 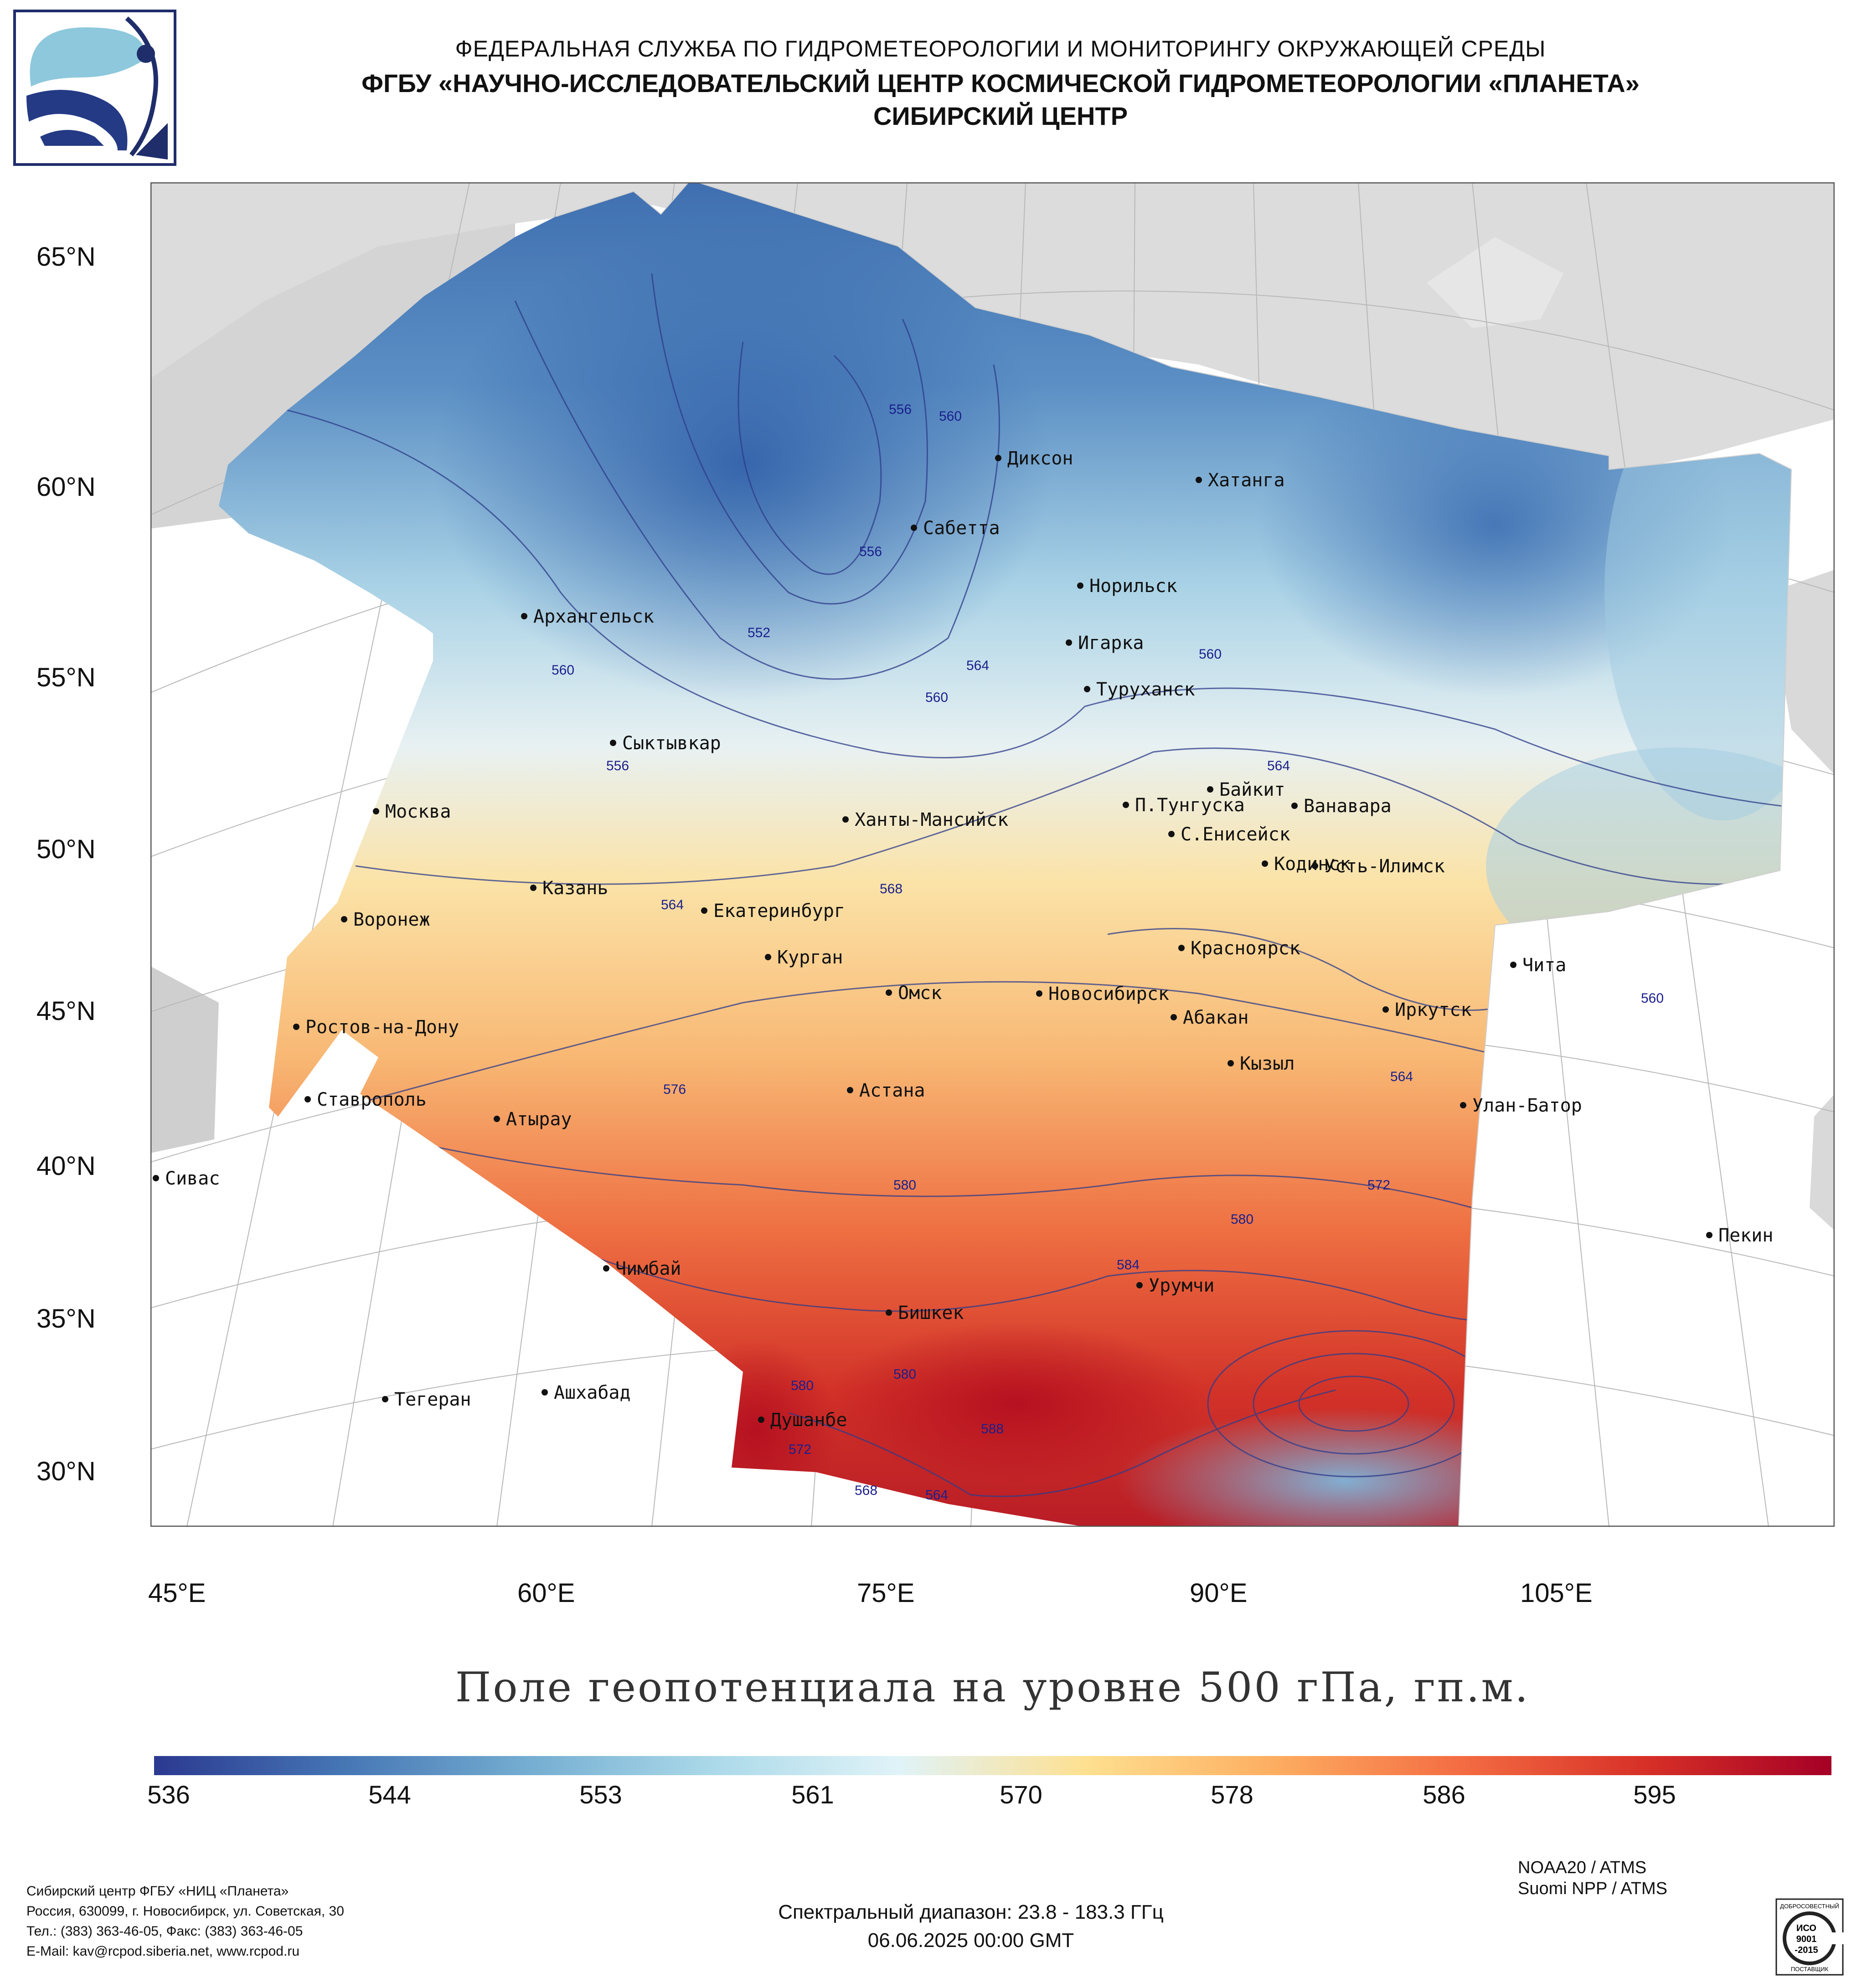 What do you see at coordinates (592, 1392) in the screenshot?
I see `city-label: Ашхабад` at bounding box center [592, 1392].